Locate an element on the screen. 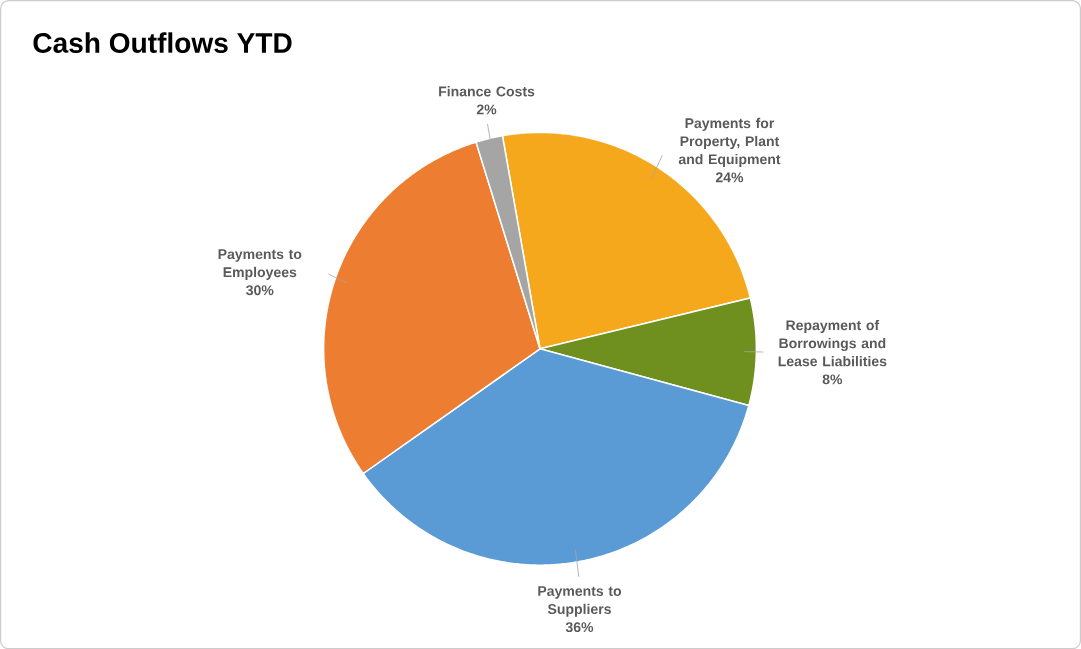 The height and width of the screenshot is (649, 1081). data-label: 8% is located at coordinates (832, 379).